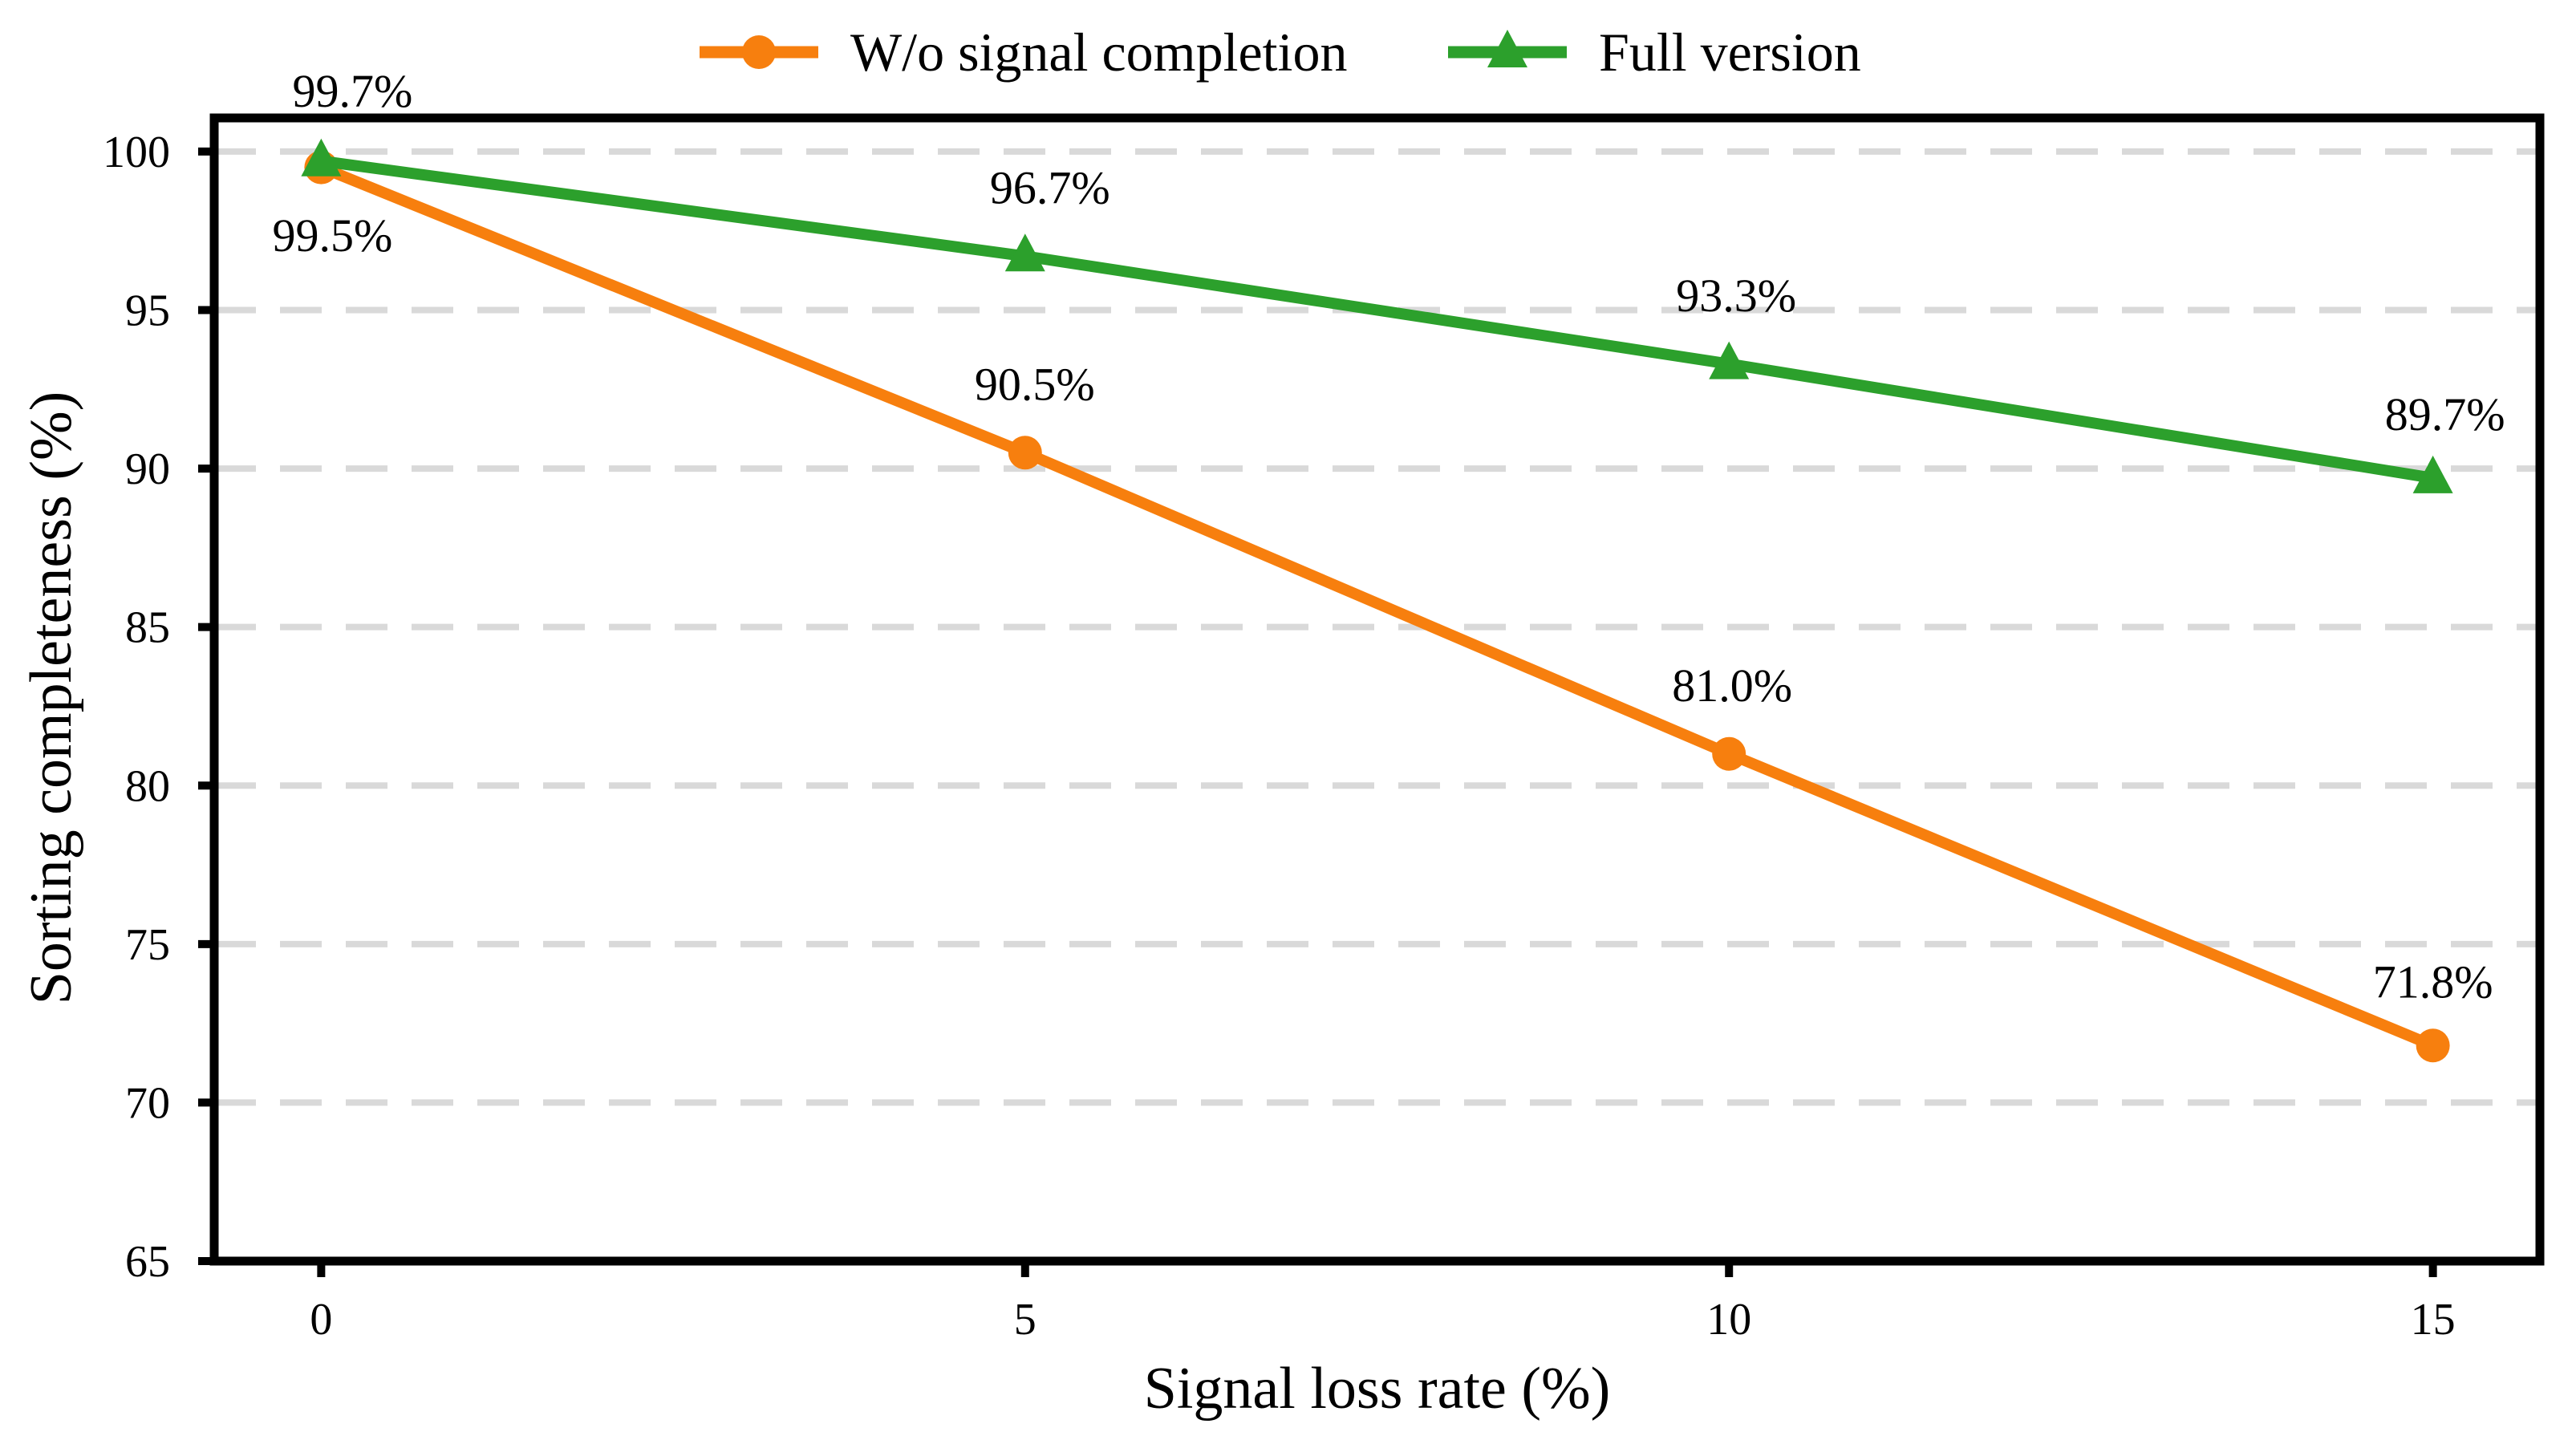  What do you see at coordinates (1736, 296) in the screenshot?
I see `data-point-label: 93.3%` at bounding box center [1736, 296].